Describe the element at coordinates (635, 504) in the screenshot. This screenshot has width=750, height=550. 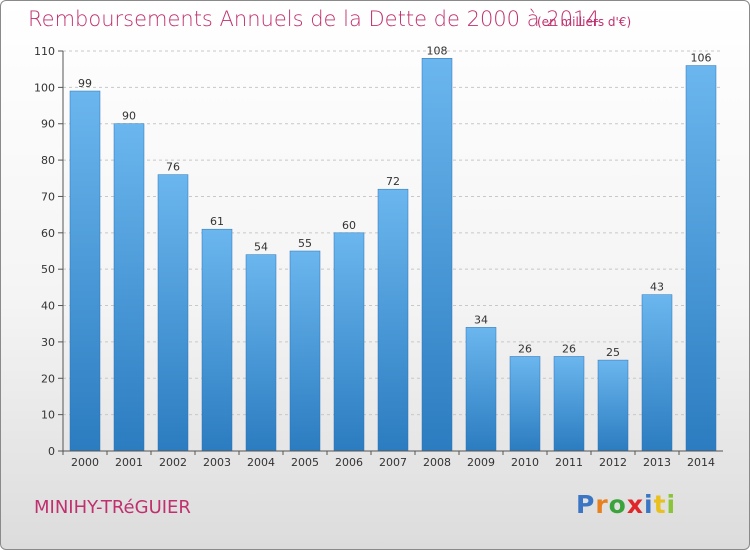
I see `logo-letter: x` at that location.